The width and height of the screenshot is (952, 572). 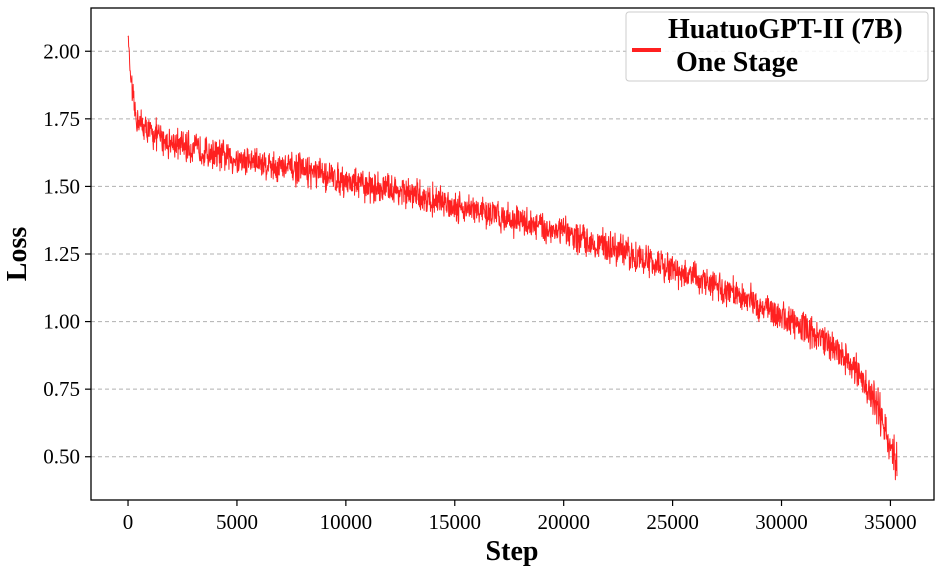 I want to click on y-tick-label: 1.50, so click(x=61, y=186).